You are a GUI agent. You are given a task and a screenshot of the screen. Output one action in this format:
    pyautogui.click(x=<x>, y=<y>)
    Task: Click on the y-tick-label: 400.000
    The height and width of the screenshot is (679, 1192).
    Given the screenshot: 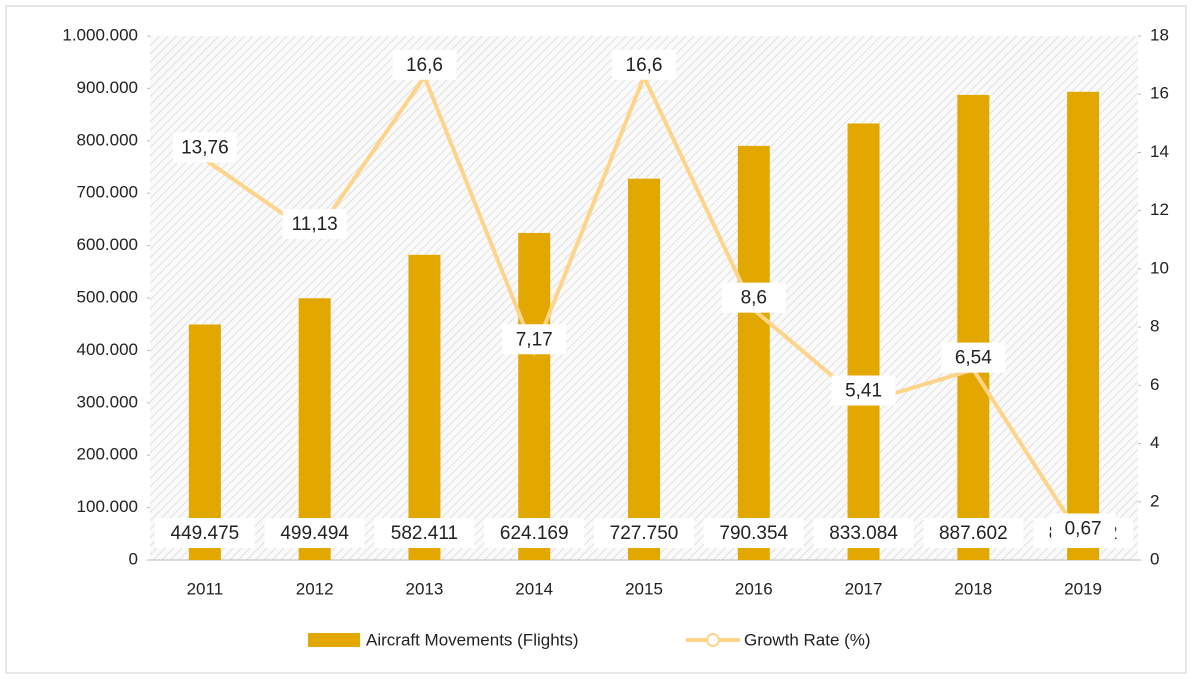 What is the action you would take?
    pyautogui.click(x=107, y=349)
    